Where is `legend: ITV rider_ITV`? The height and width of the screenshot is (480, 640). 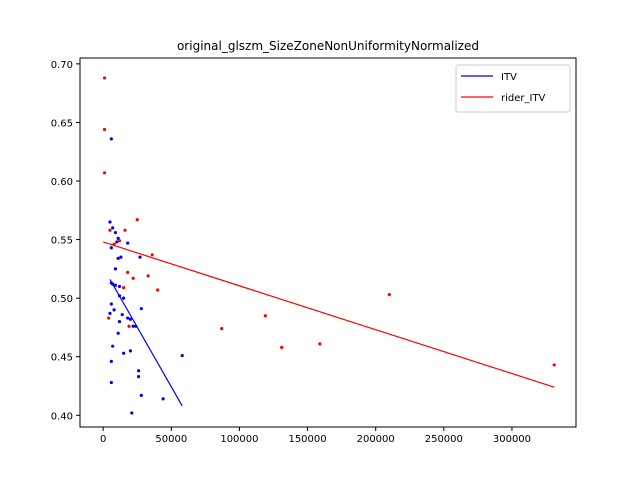
legend: ITV rider_ITV is located at coordinates (513, 88).